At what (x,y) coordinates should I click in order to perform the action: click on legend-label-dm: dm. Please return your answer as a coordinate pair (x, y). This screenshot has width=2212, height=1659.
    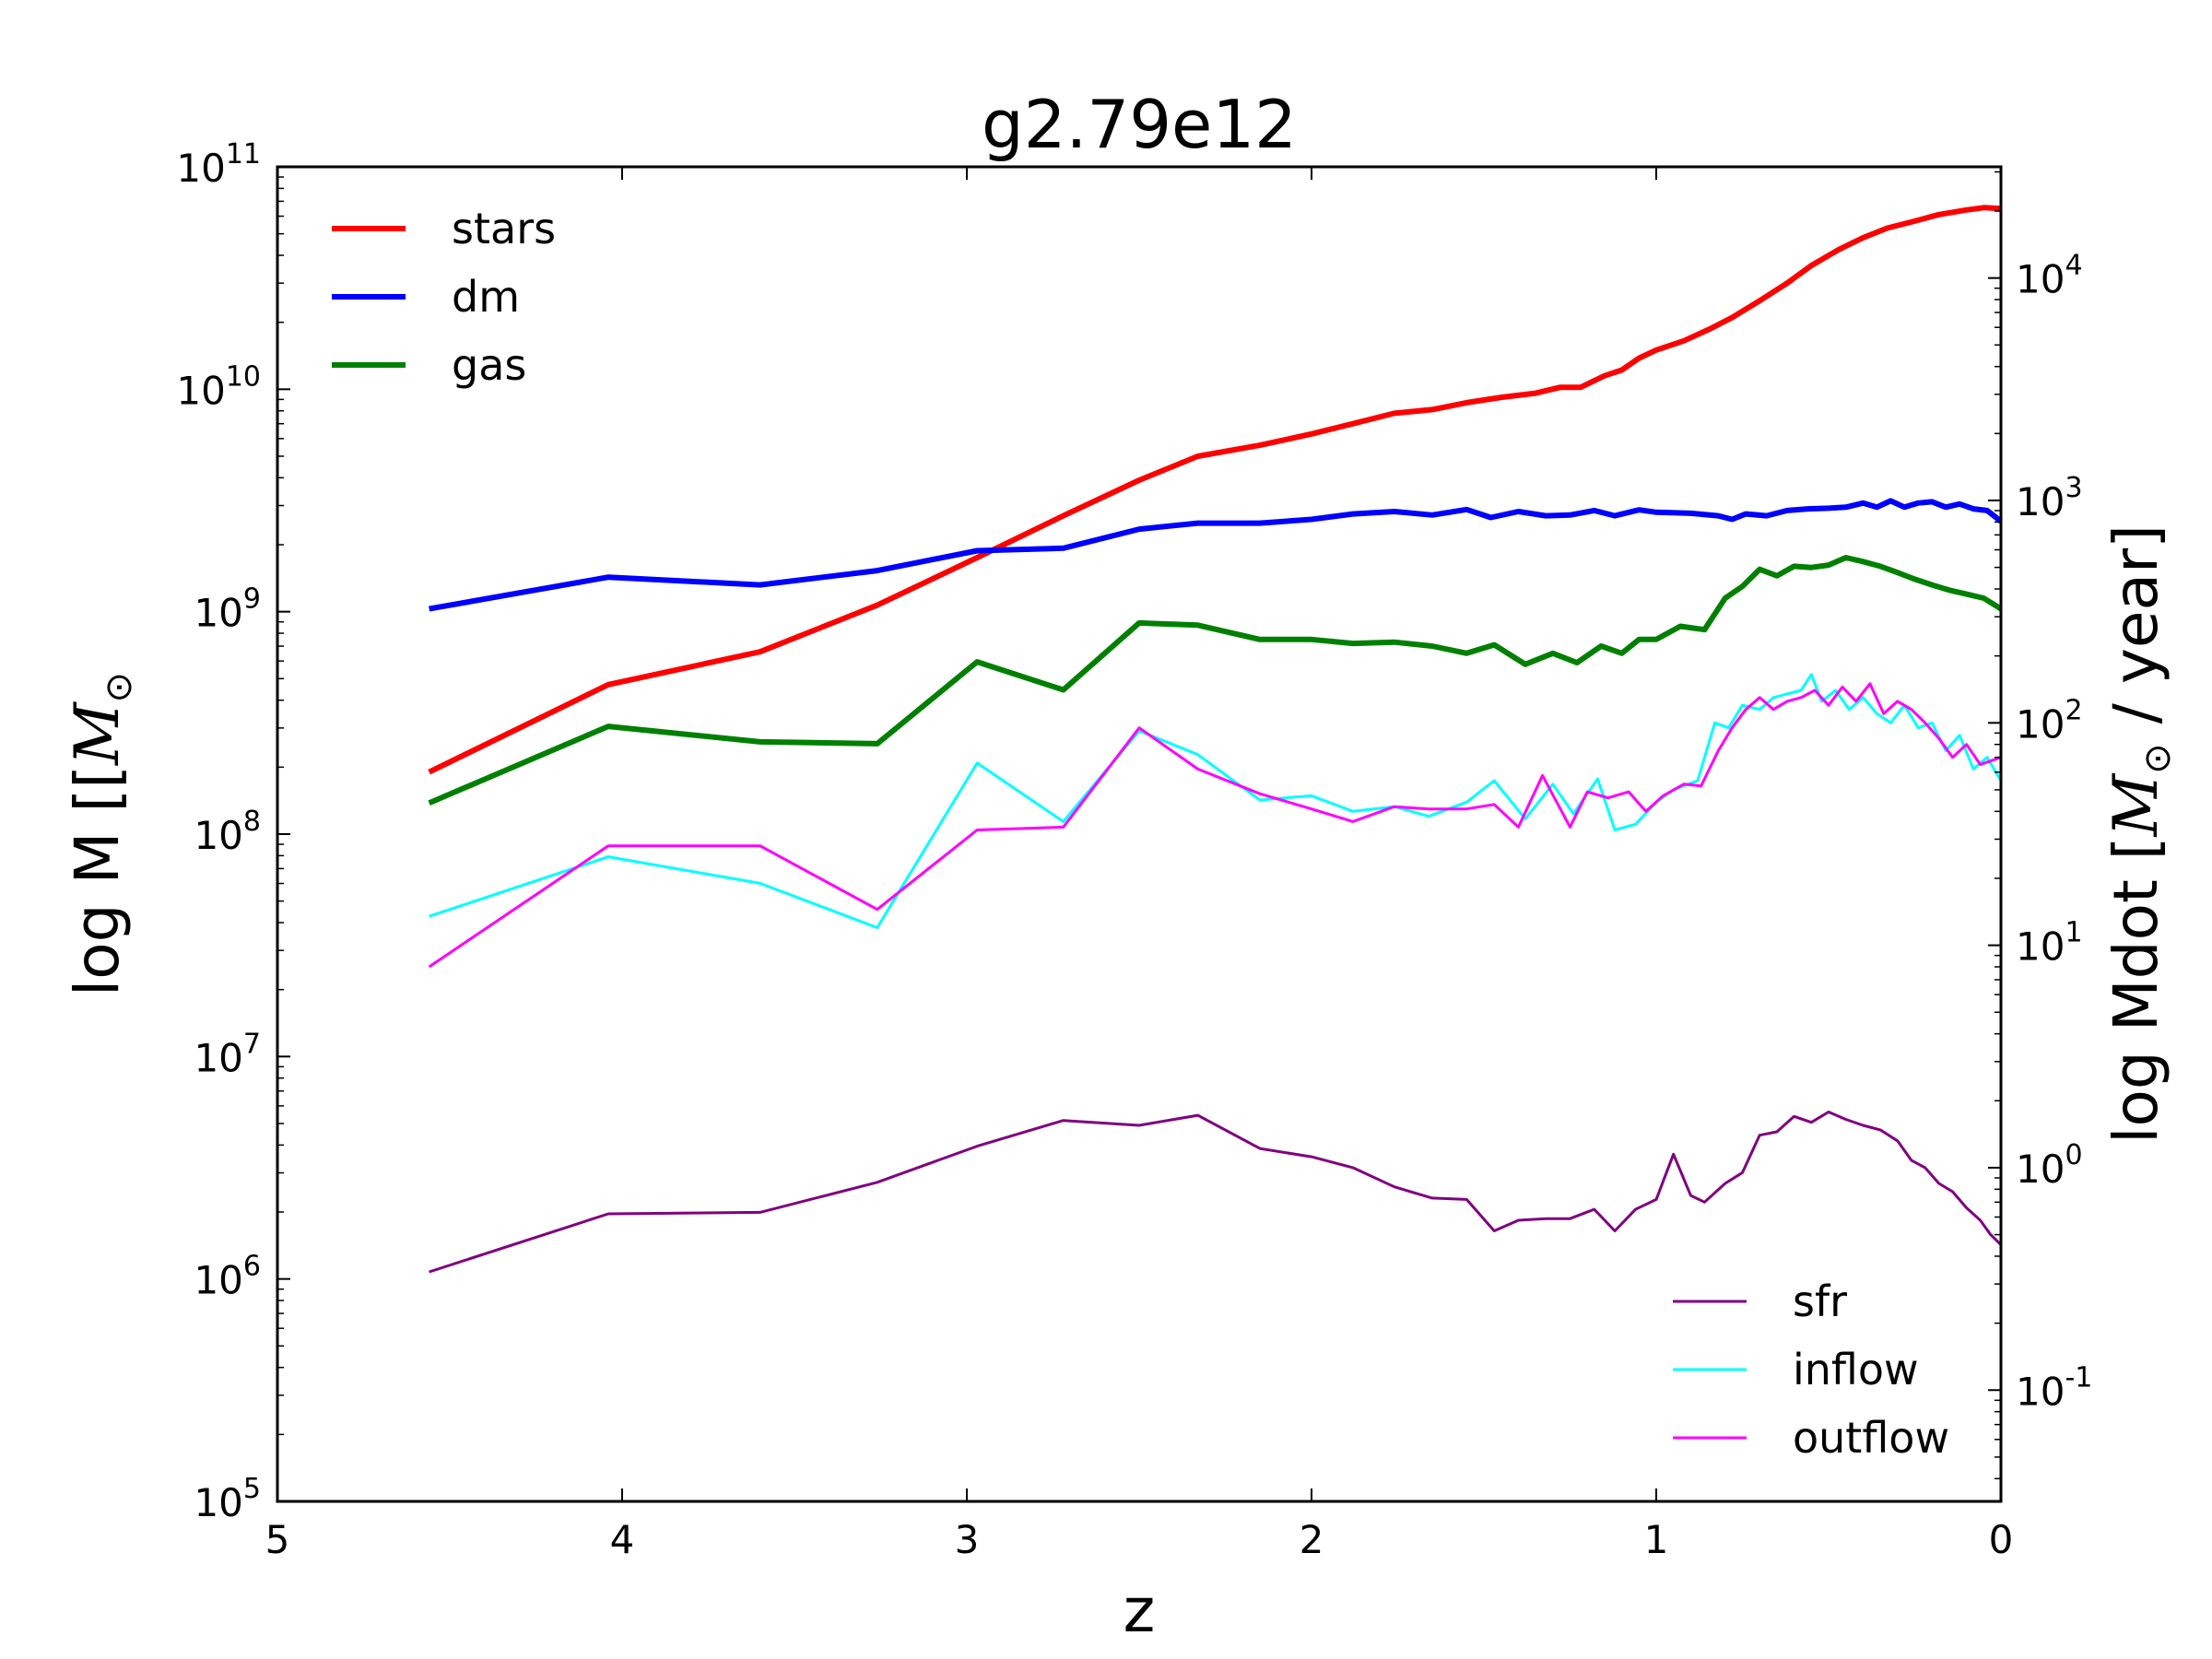
    Looking at the image, I should click on (486, 297).